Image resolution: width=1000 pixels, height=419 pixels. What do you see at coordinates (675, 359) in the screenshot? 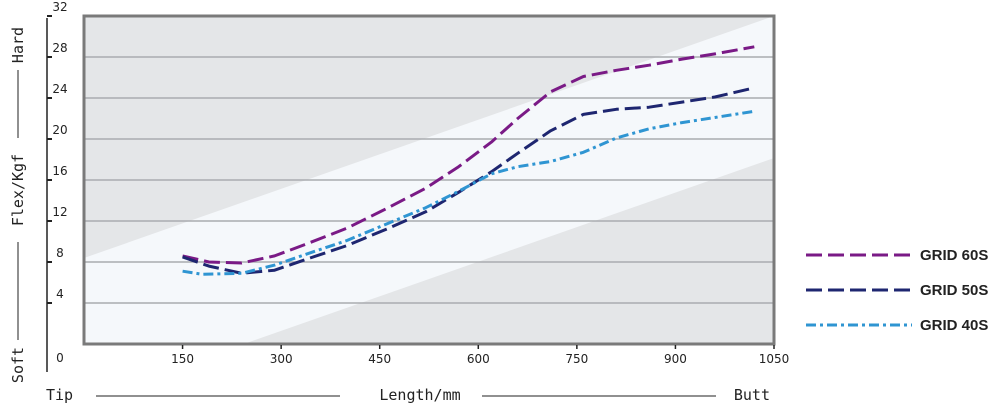
I see `x-tick-label-900: 900` at bounding box center [675, 359].